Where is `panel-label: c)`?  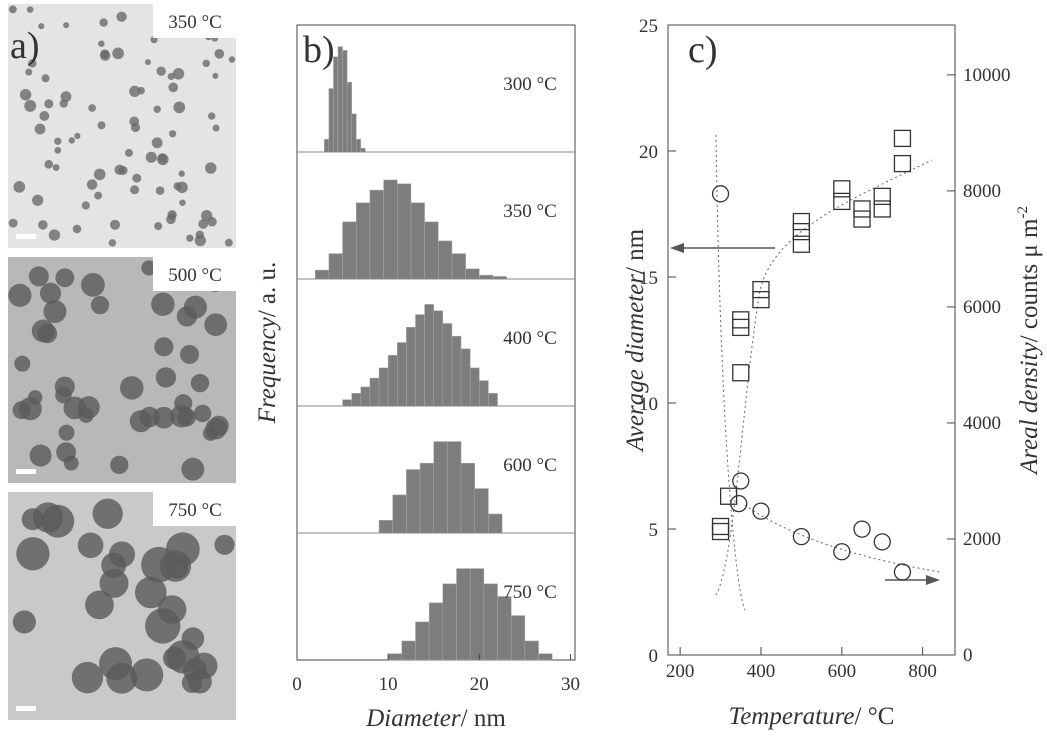
panel-label: c) is located at coordinates (703, 50).